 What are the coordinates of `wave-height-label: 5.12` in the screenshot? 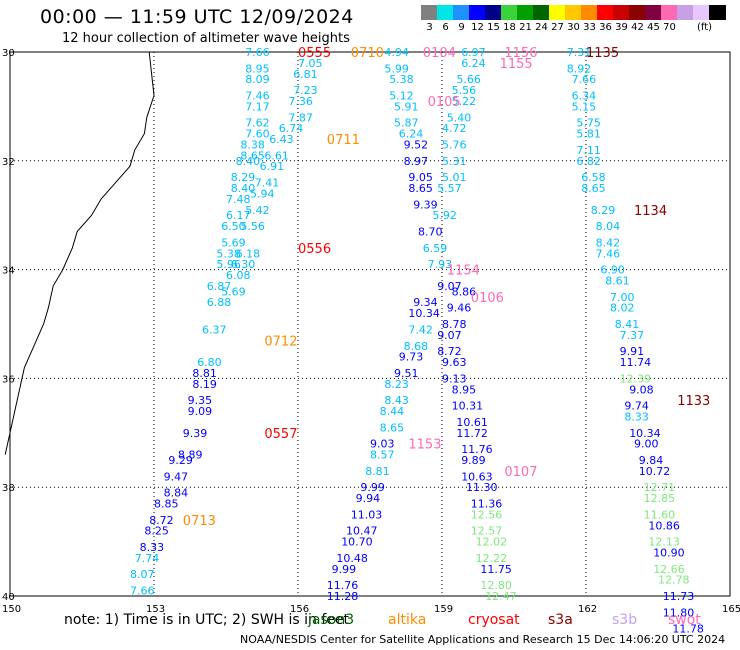 It's located at (401, 96).